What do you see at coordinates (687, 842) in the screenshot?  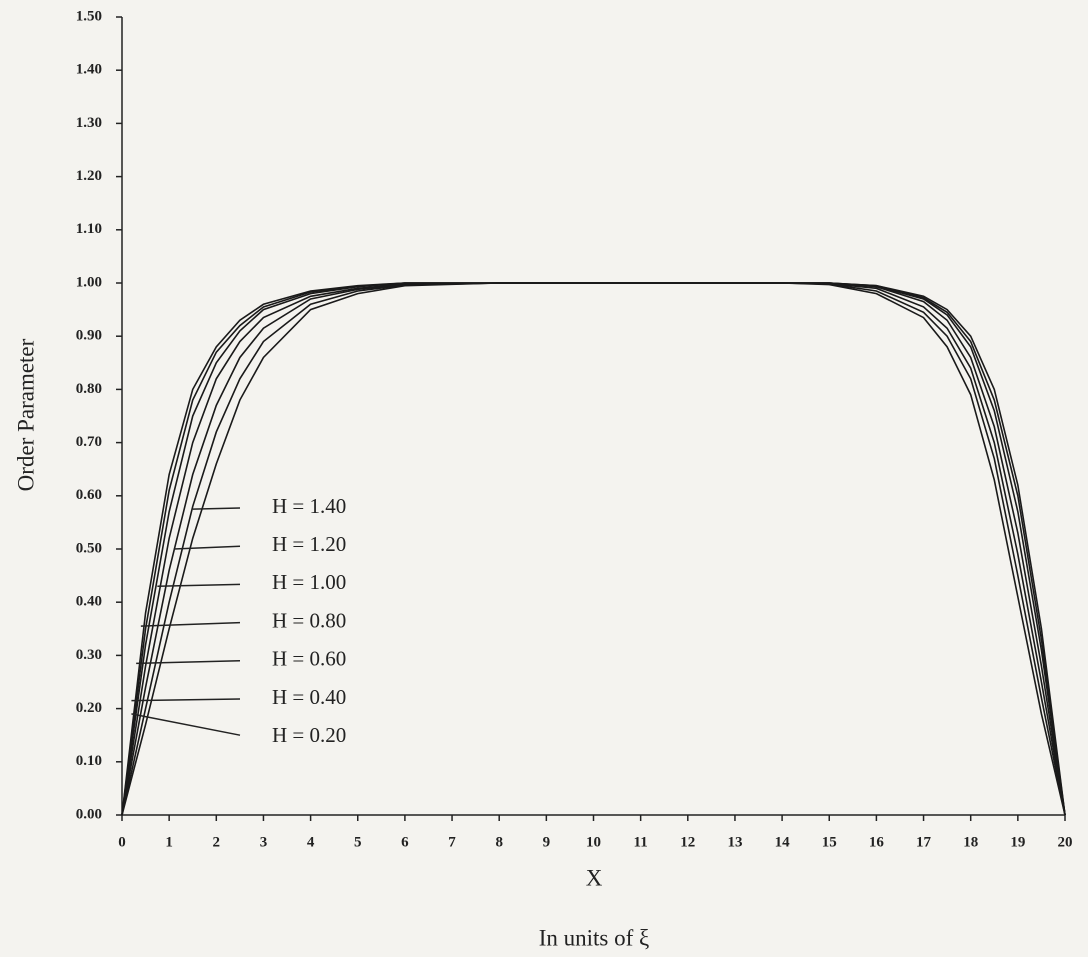 I see `x-tick-label: 12` at bounding box center [687, 842].